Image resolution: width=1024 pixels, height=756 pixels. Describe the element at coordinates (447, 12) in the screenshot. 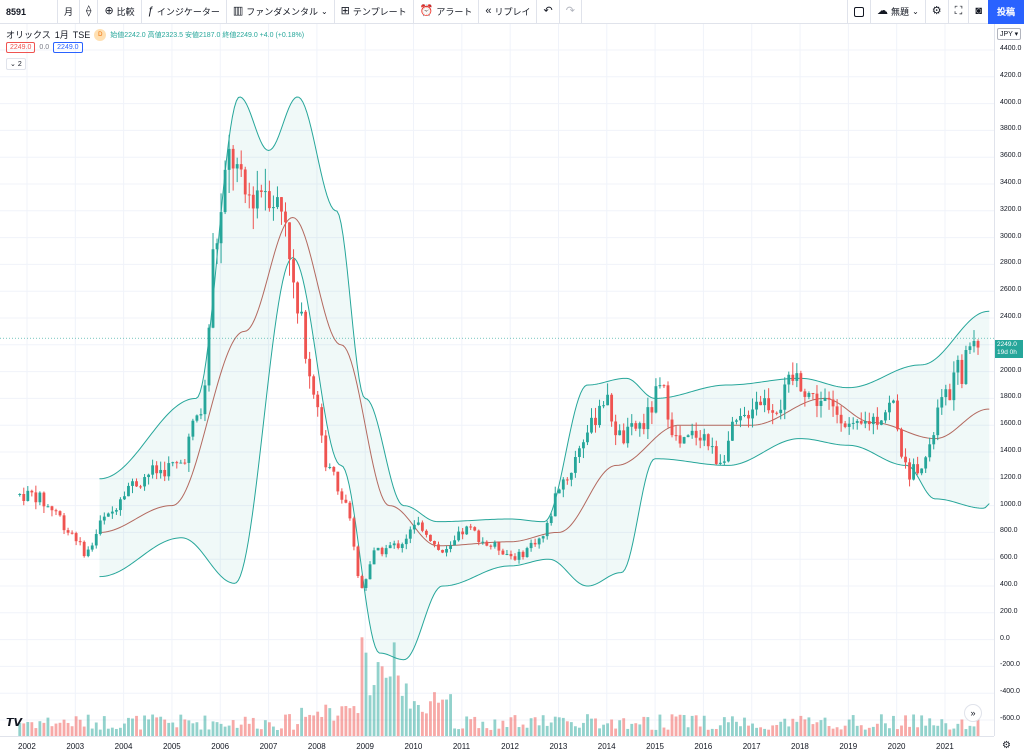

I see `alert-button: ⏰ アラート` at that location.